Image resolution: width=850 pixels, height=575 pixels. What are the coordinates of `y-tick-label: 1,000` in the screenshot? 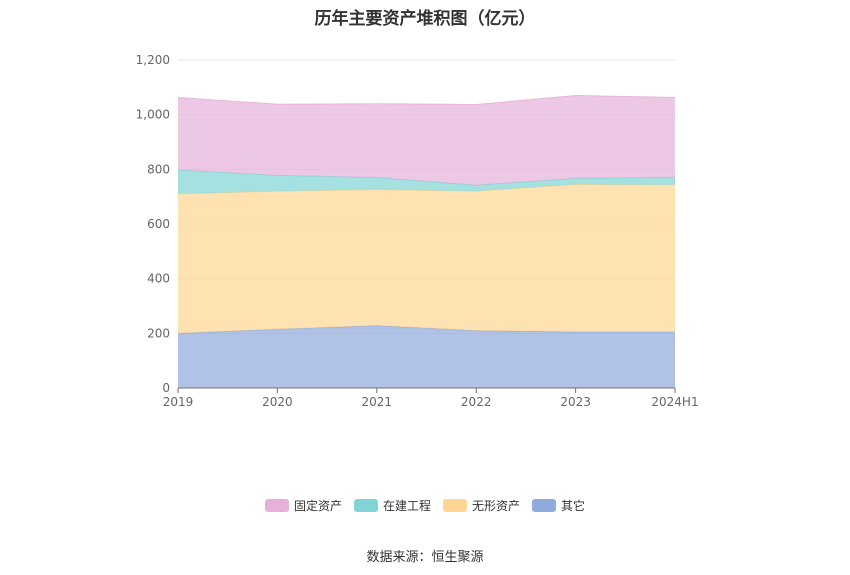 It's located at (153, 115).